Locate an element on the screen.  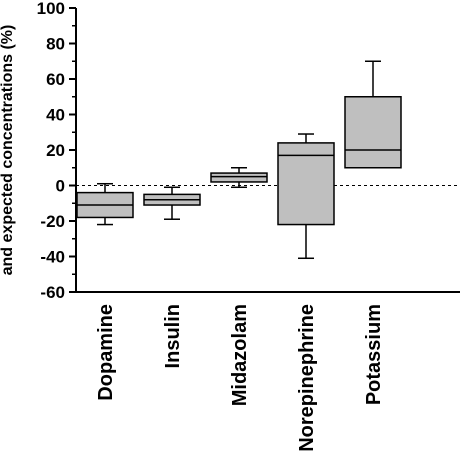
y-tick-label: -20 is located at coordinates (52, 221).